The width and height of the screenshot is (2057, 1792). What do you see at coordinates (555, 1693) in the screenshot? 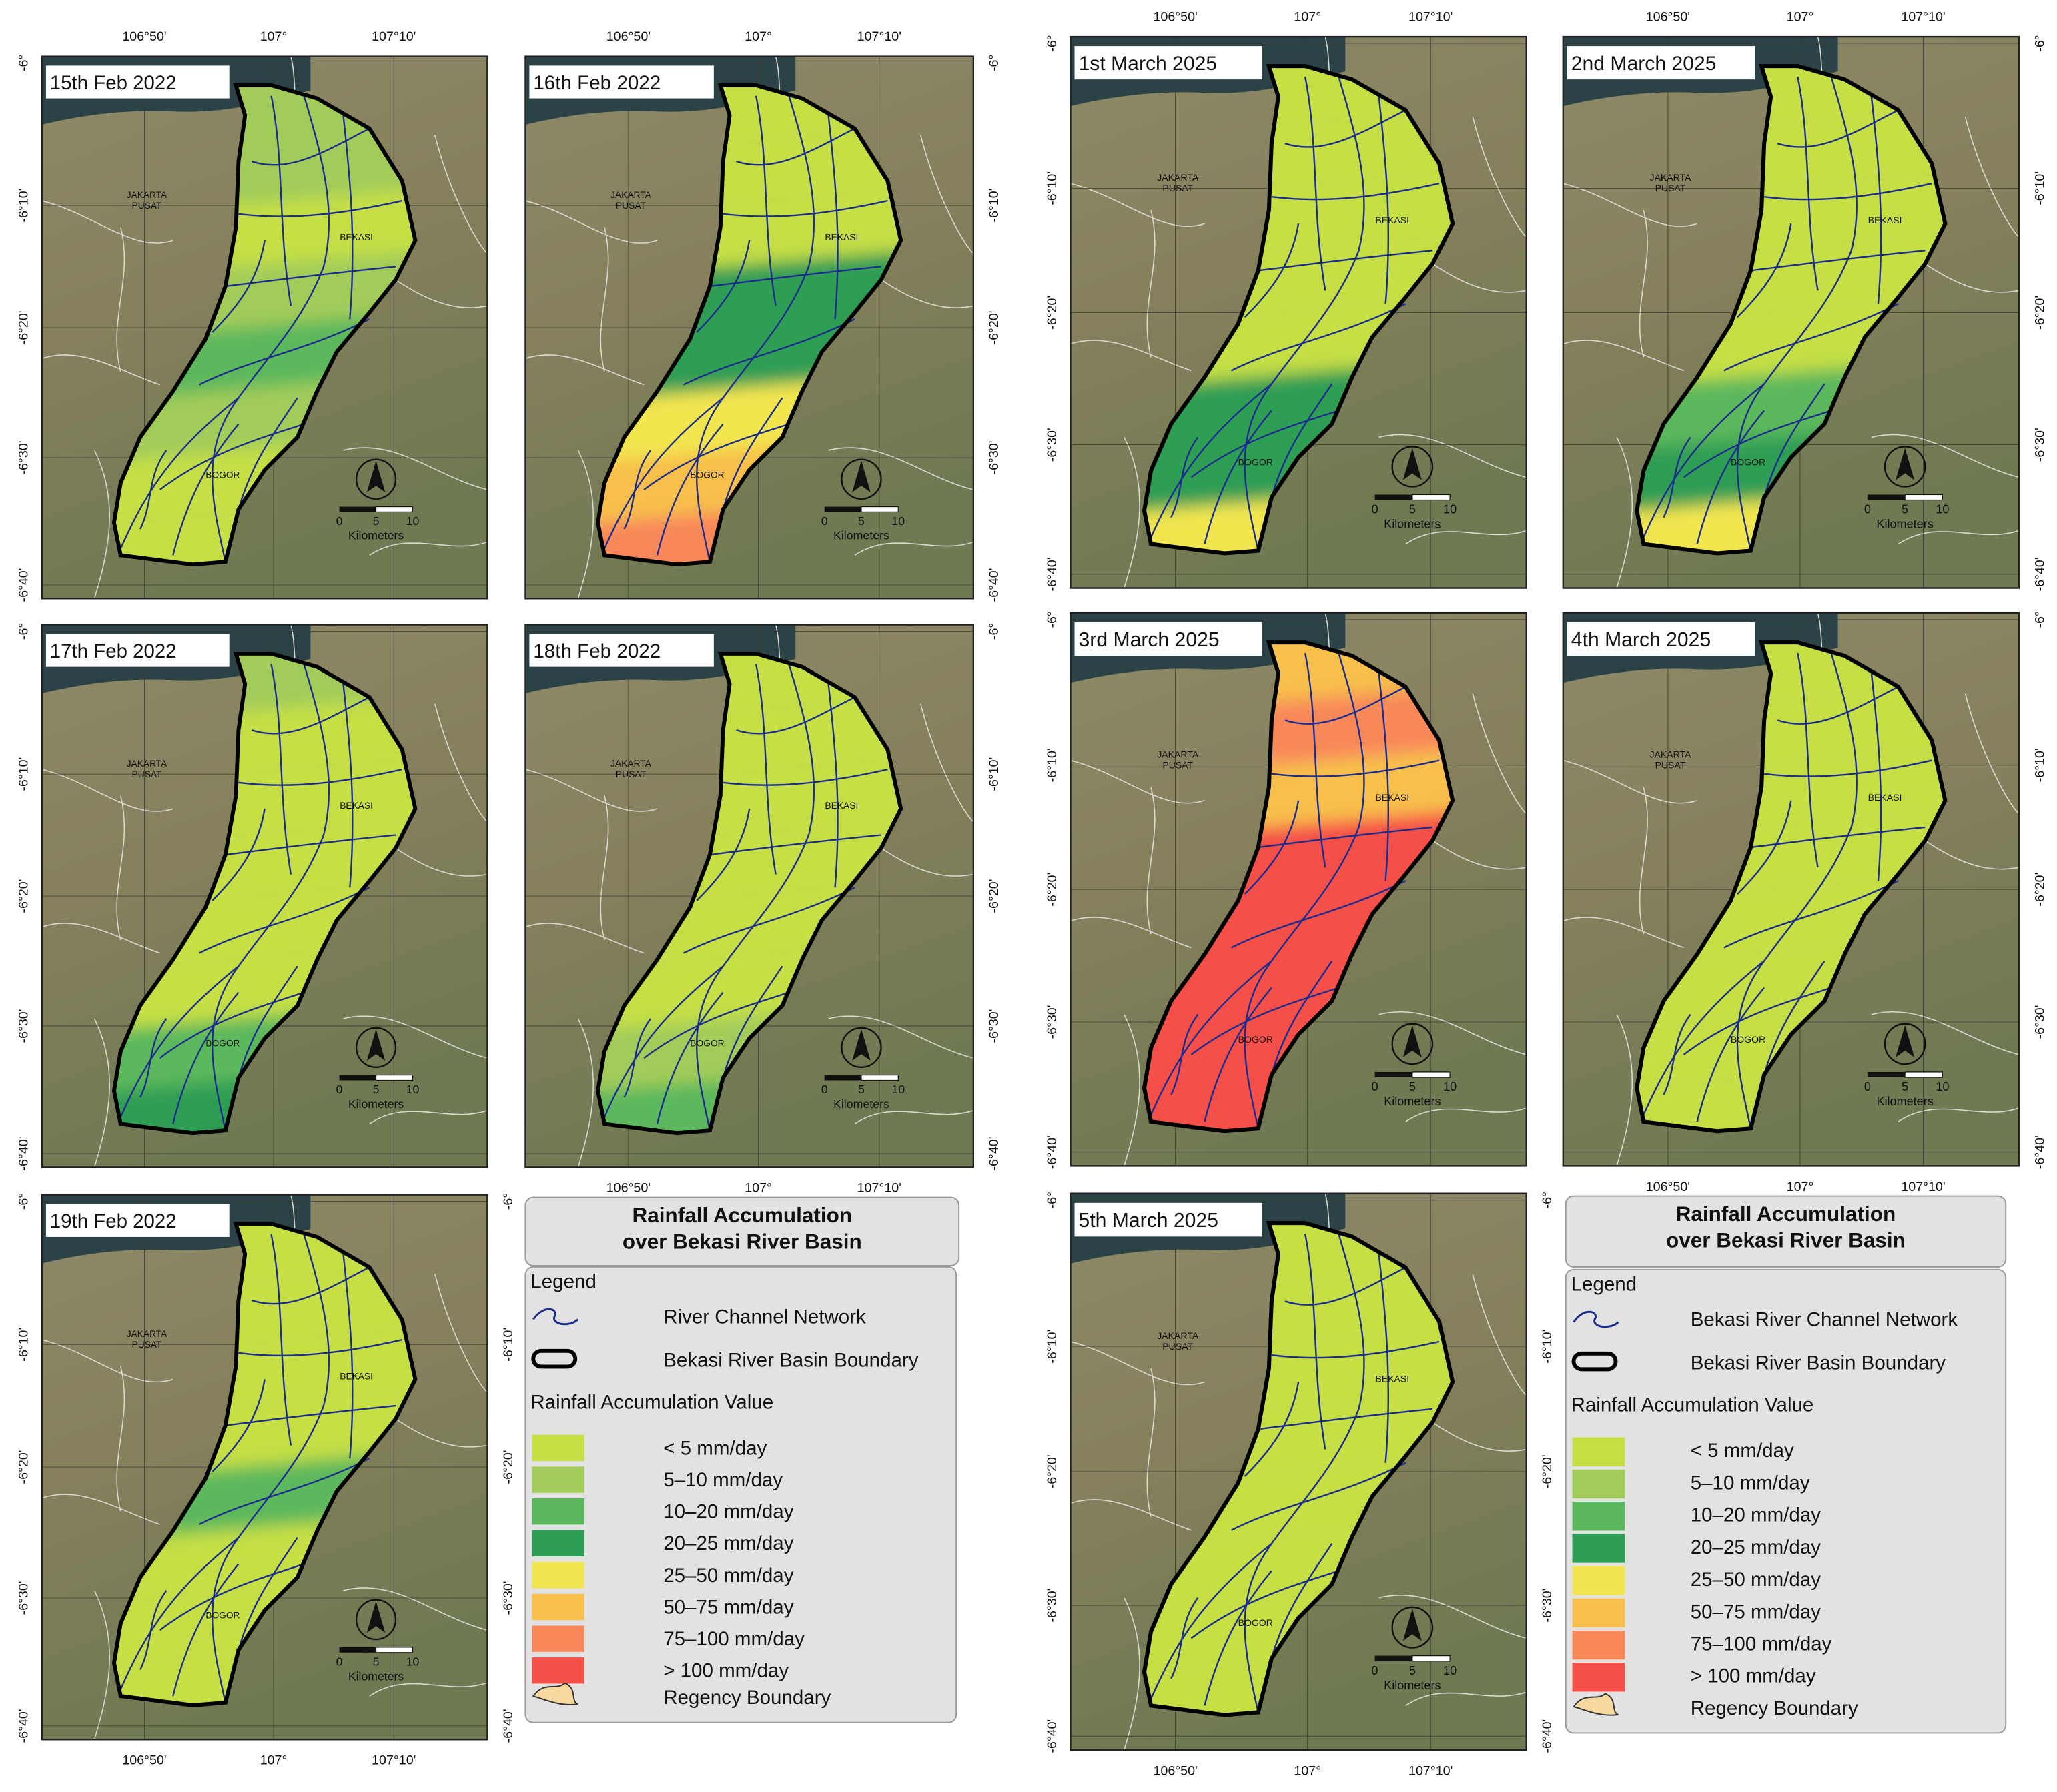
I see `regency-icon` at bounding box center [555, 1693].